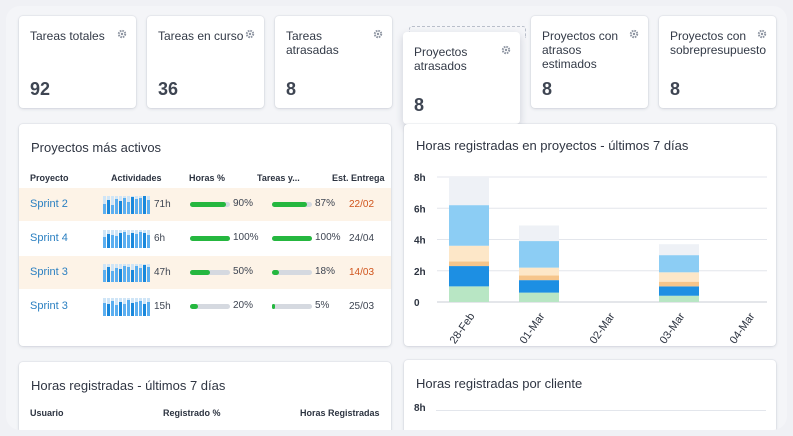 Image resolution: width=793 pixels, height=436 pixels. What do you see at coordinates (743, 328) in the screenshot?
I see `x-tick-label: 04-Mar` at bounding box center [743, 328].